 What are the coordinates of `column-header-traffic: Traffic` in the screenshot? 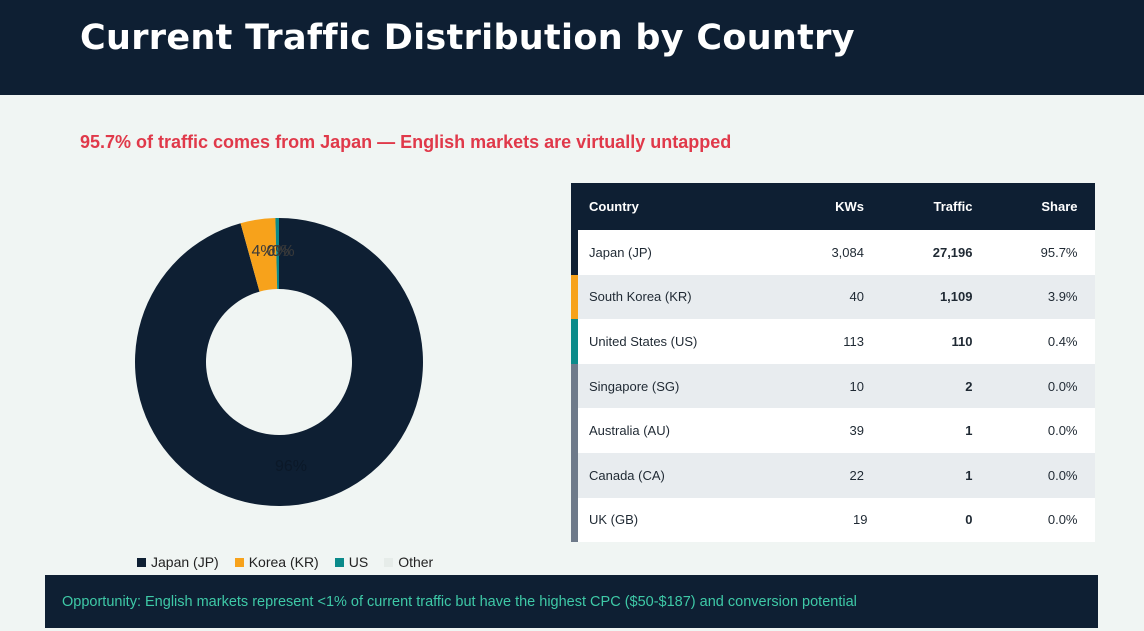 It's located at (937, 206).